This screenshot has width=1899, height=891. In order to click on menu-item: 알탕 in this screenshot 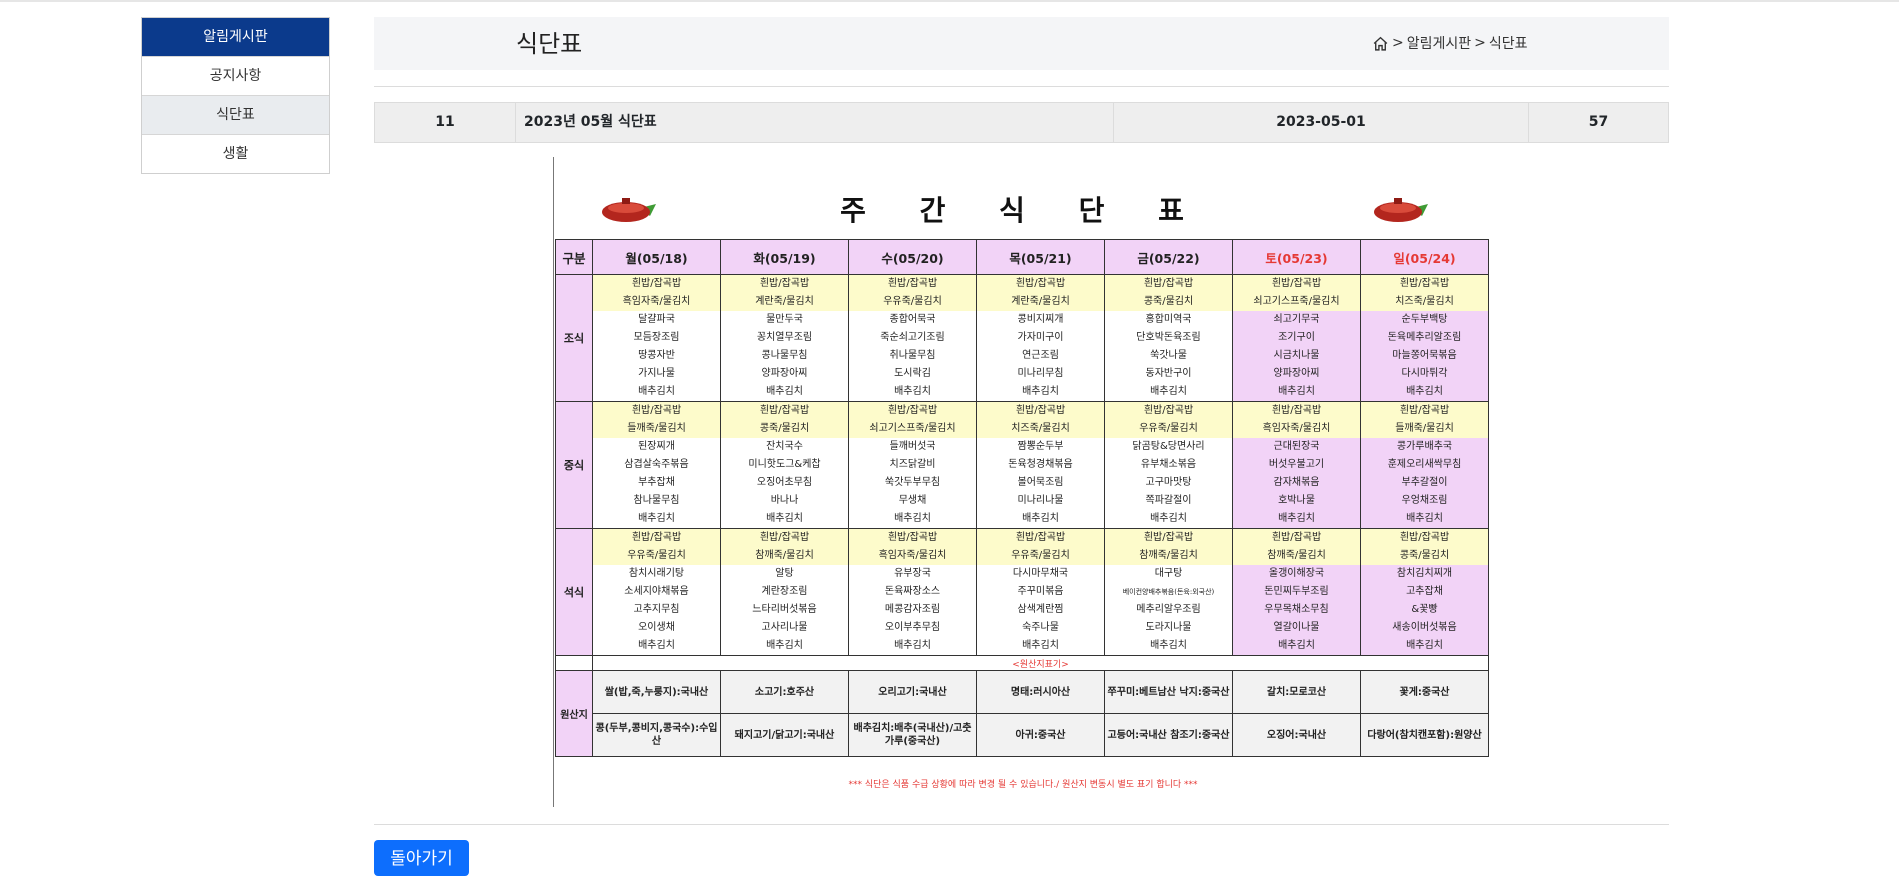, I will do `click(784, 573)`.